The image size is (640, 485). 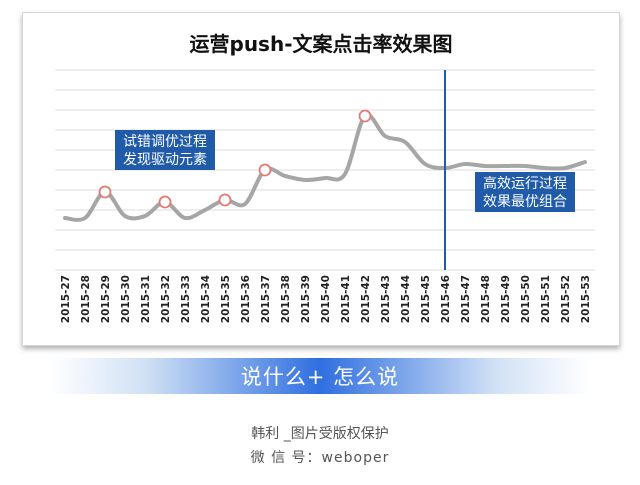 I want to click on x-tick-label: 2015-33, so click(x=186, y=299).